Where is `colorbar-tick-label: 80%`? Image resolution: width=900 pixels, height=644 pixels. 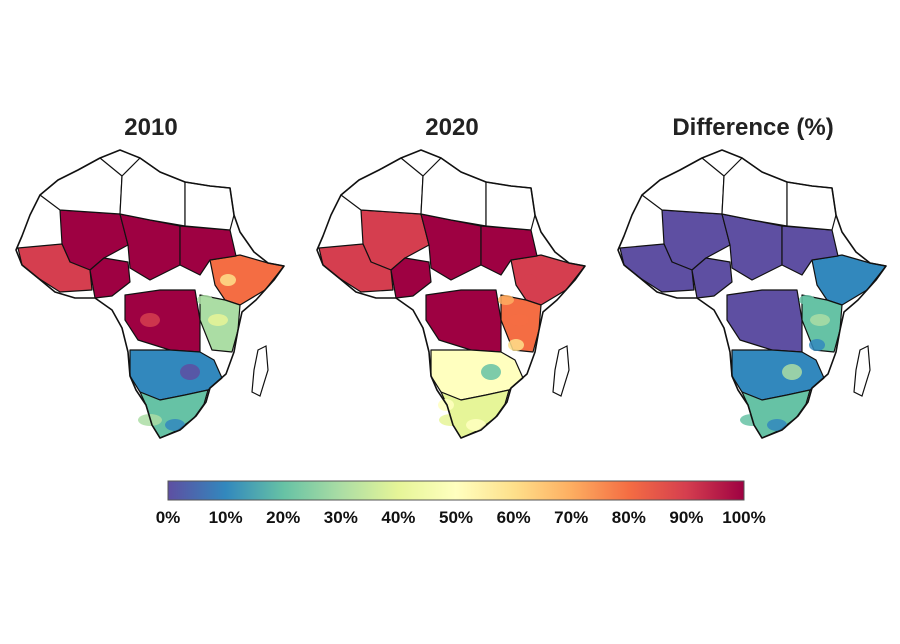
colorbar-tick-label: 80% is located at coordinates (628, 517).